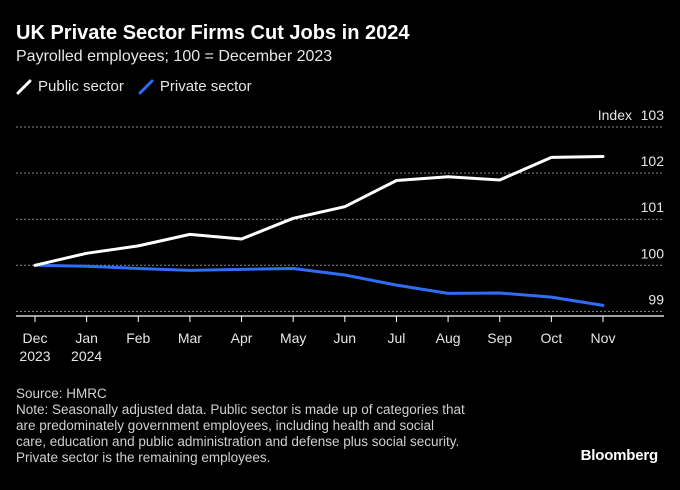 The width and height of the screenshot is (680, 490). I want to click on x-tick-label-5: May, so click(293, 338).